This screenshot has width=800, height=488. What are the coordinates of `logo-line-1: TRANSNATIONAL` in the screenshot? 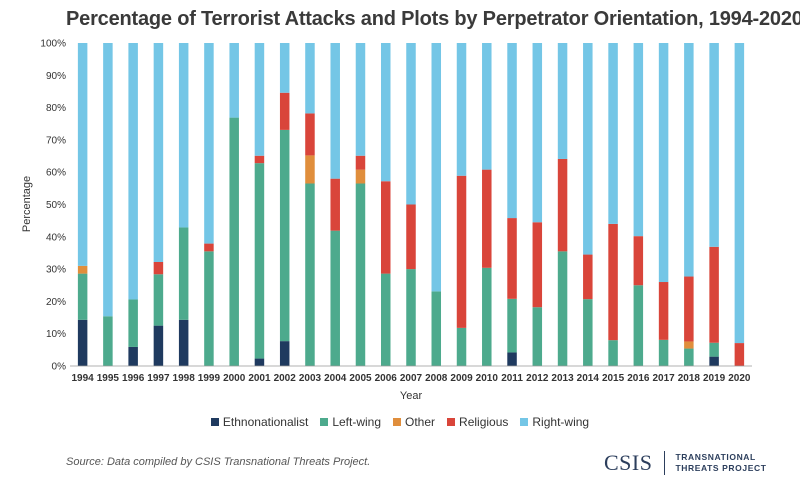 It's located at (715, 457).